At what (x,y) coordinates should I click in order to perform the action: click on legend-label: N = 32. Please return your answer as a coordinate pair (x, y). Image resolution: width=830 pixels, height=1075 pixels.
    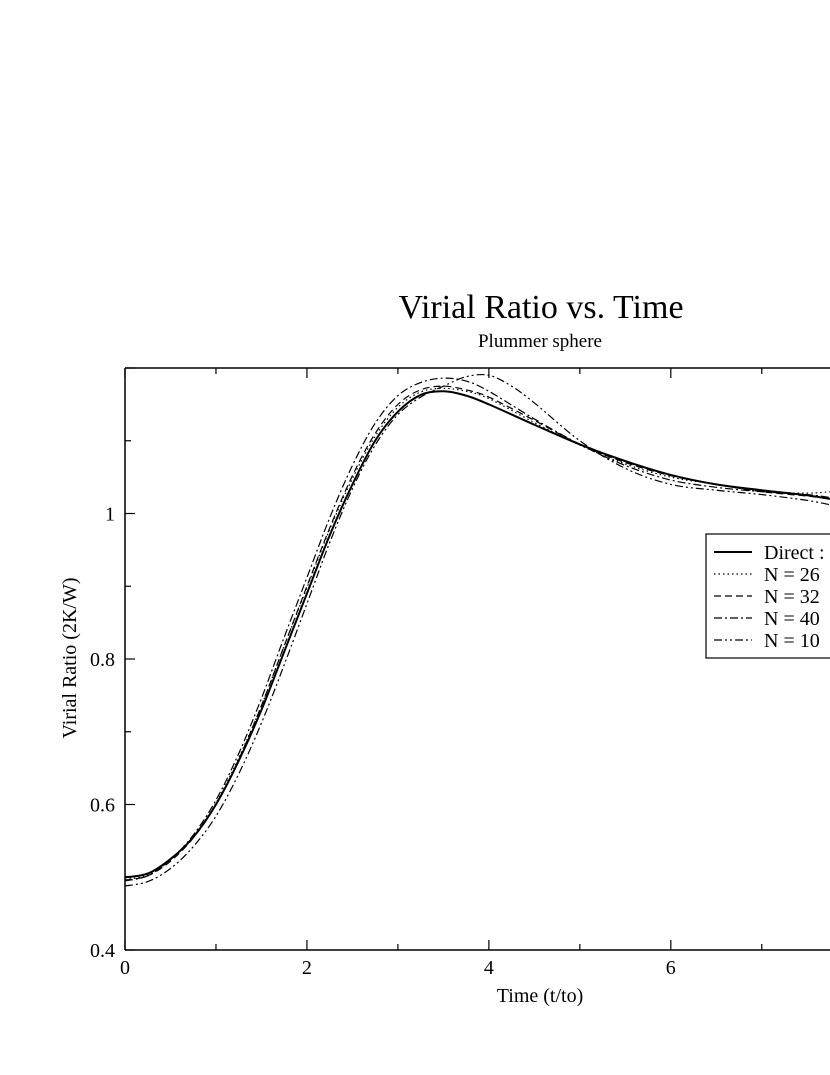
    Looking at the image, I should click on (792, 597).